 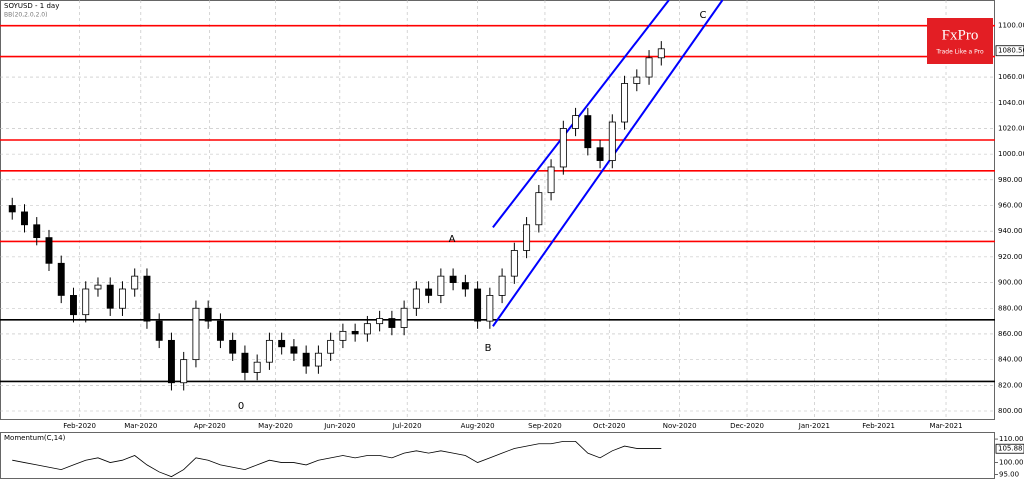 What do you see at coordinates (1010, 385) in the screenshot?
I see `y-tick-label: 820.00` at bounding box center [1010, 385].